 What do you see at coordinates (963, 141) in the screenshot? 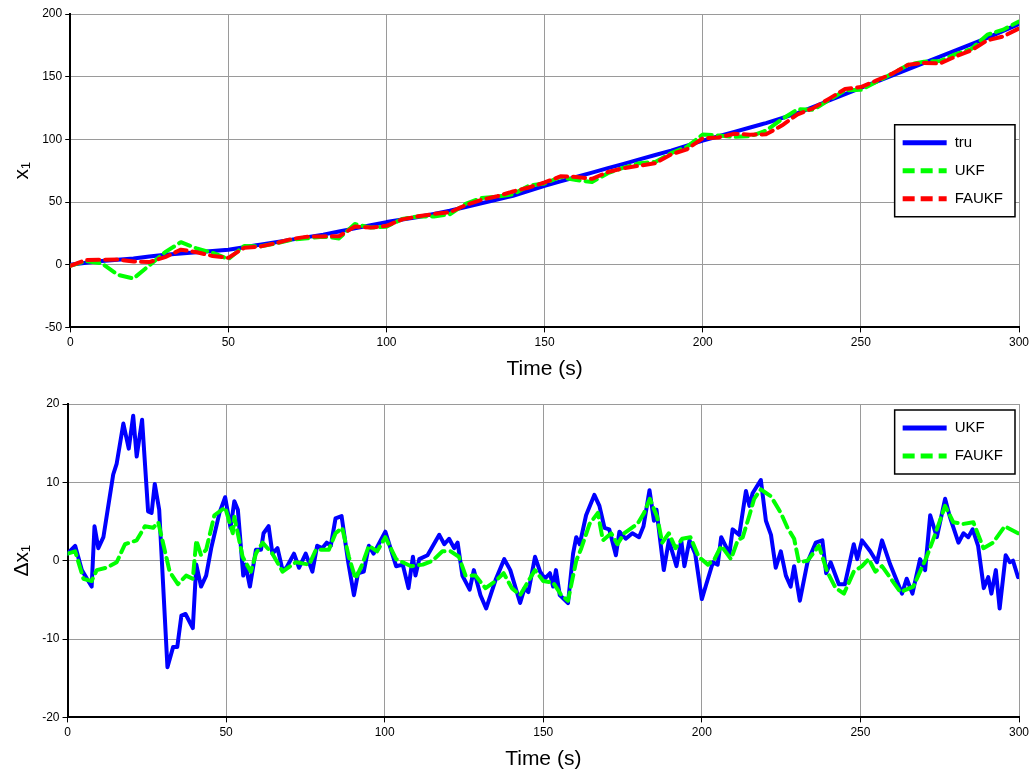
I see `legend-label: tru` at bounding box center [963, 141].